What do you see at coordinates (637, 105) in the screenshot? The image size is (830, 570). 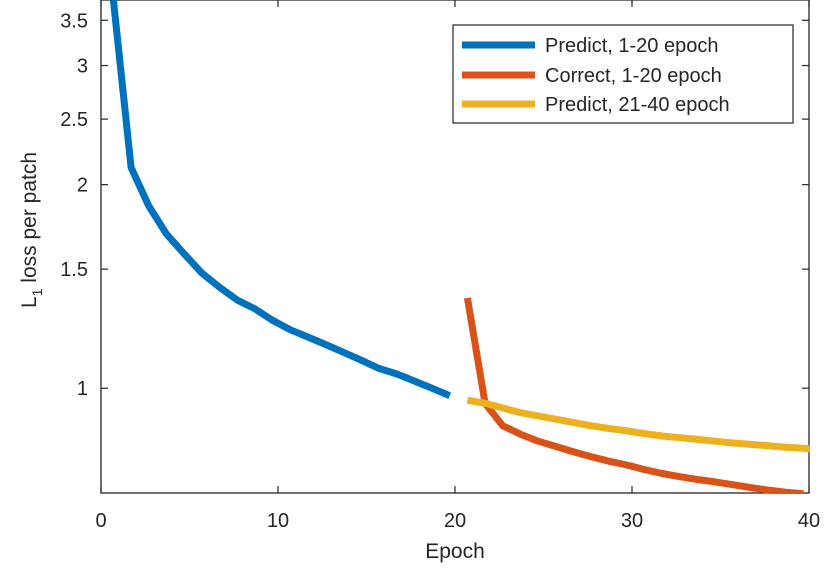 I see `legend-label-predict-21-40: Predict, 21-40 epoch` at bounding box center [637, 105].